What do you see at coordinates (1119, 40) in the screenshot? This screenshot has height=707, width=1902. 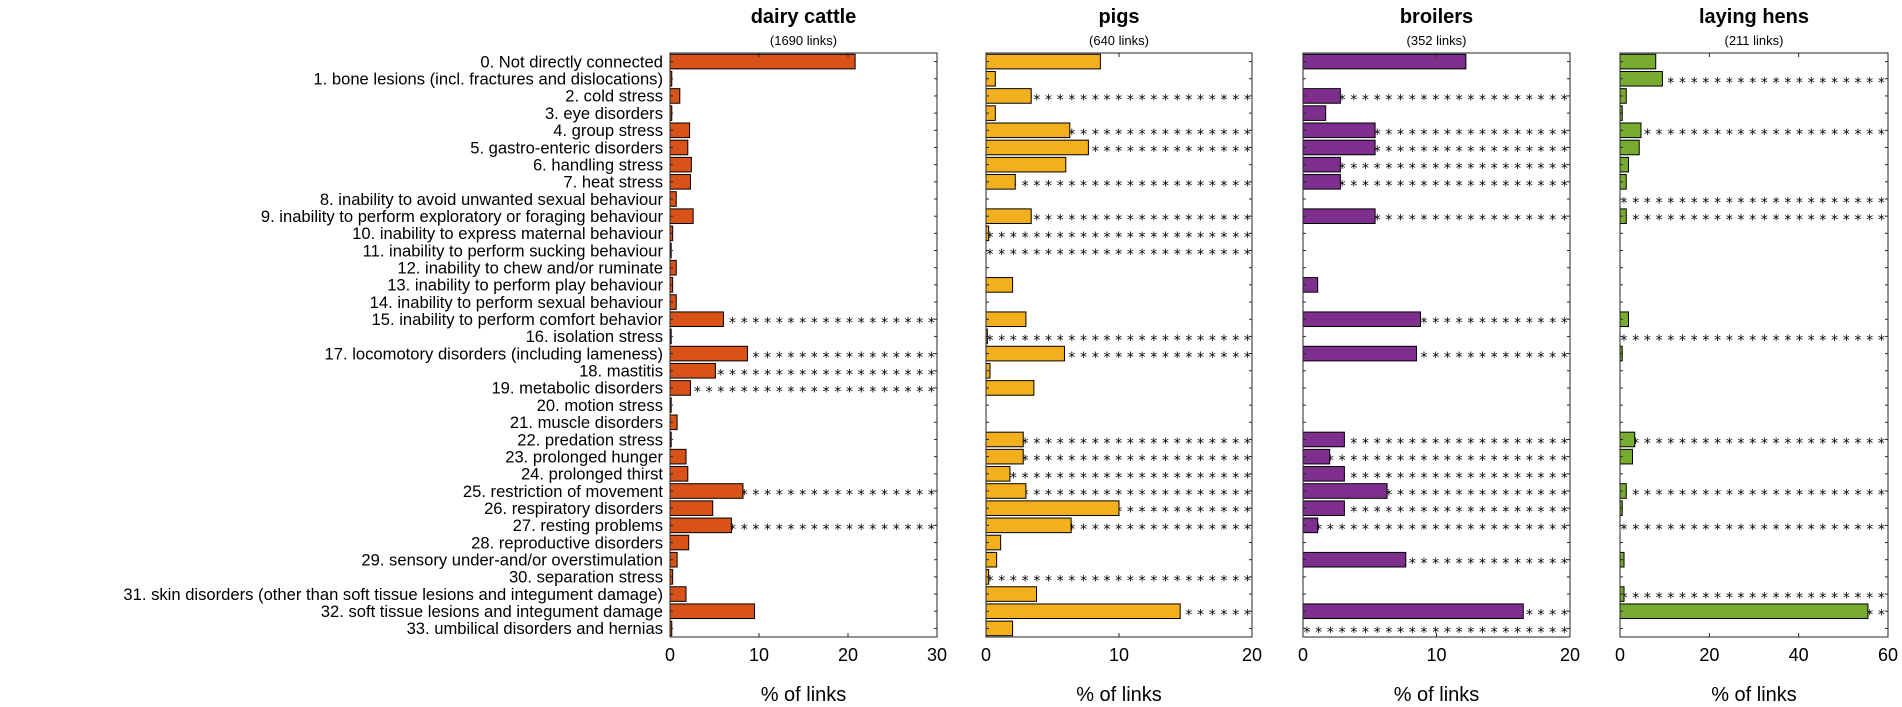 I see `panel-subtitle: (640 links)` at bounding box center [1119, 40].